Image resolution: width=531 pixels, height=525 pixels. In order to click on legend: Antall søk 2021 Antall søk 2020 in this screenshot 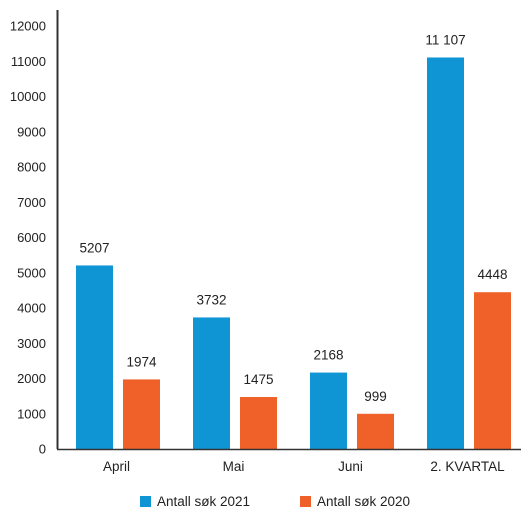, I will do `click(275, 501)`.